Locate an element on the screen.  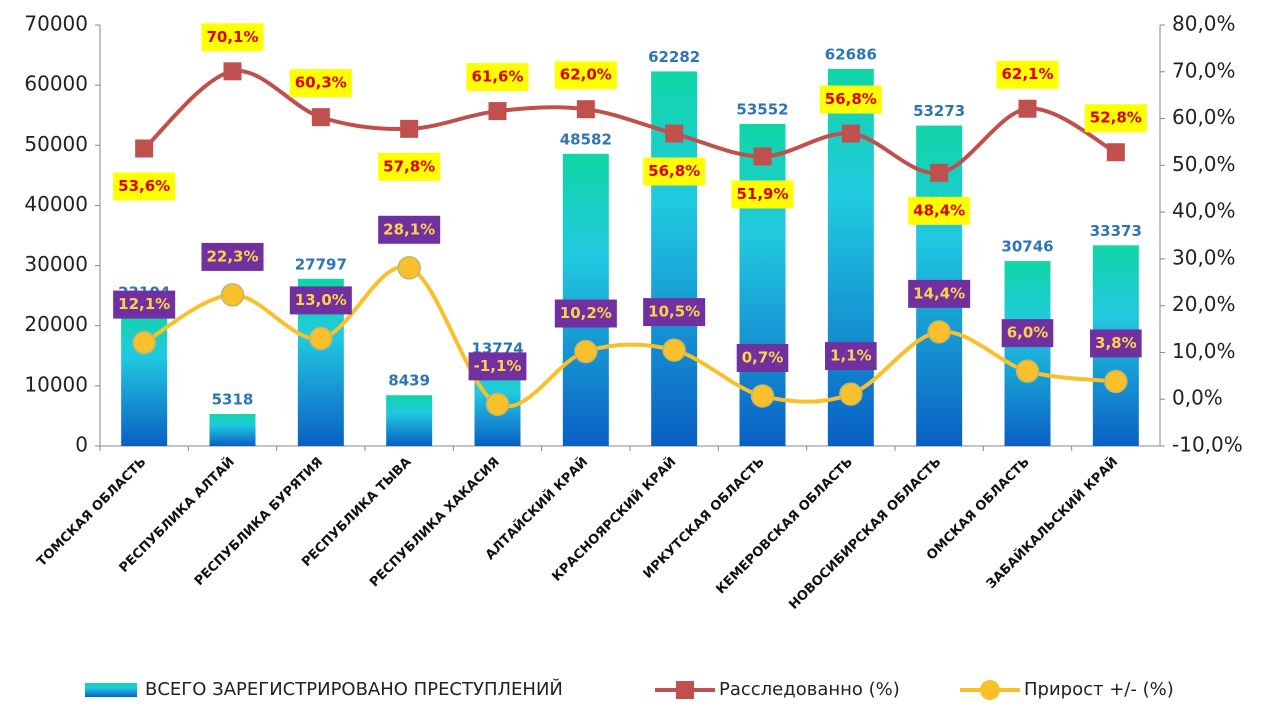
bar-value-label: 62686 is located at coordinates (851, 54).